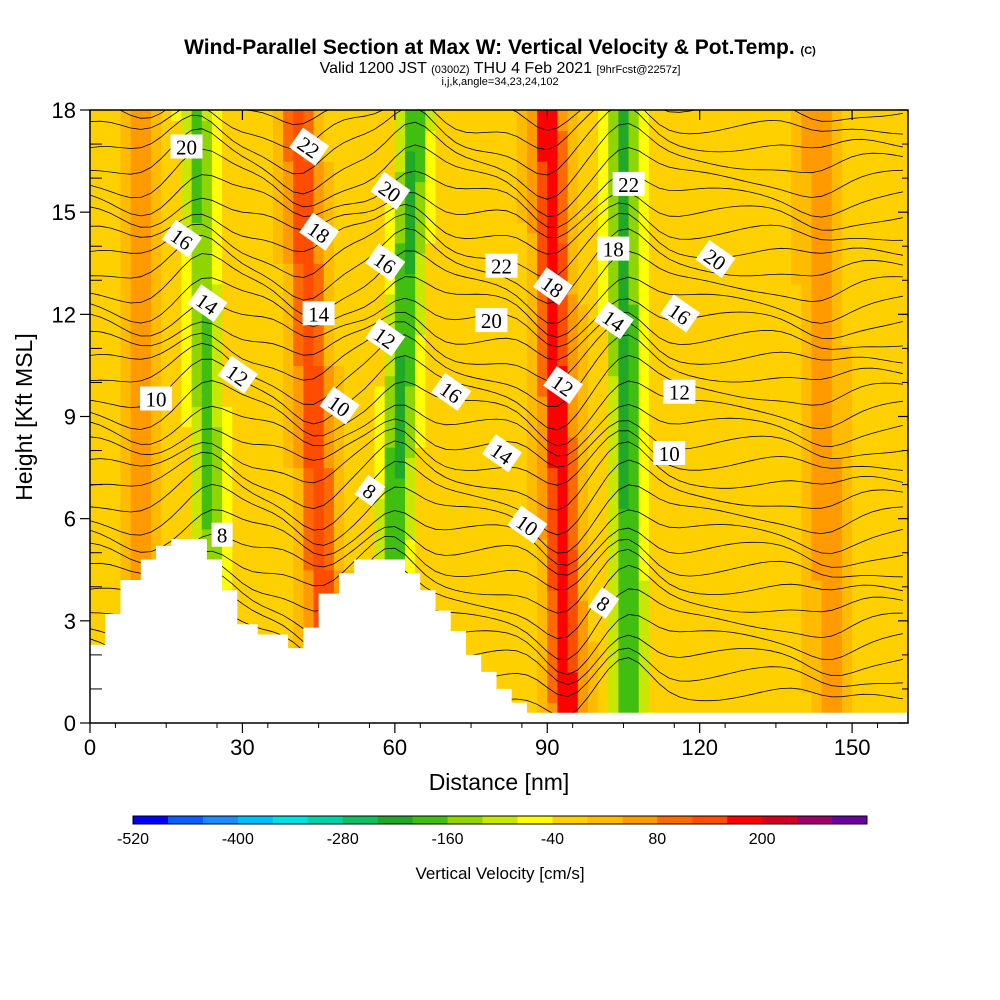 Image resolution: width=1000 pixels, height=1000 pixels. I want to click on contour-label-text: 12, so click(679, 393).